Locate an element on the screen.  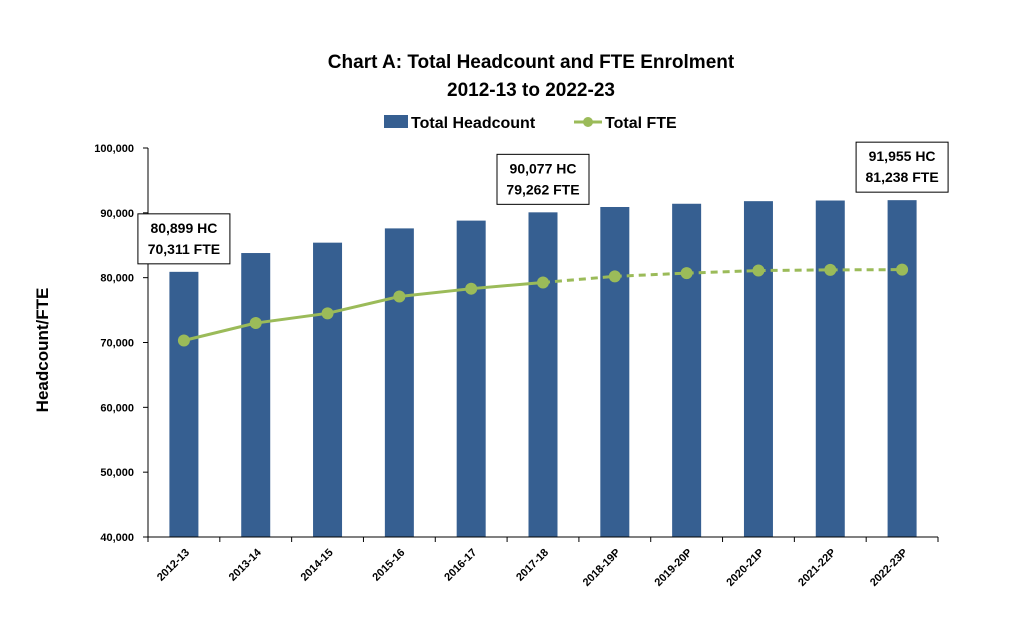
annotation-text: 91,955 HC is located at coordinates (902, 156).